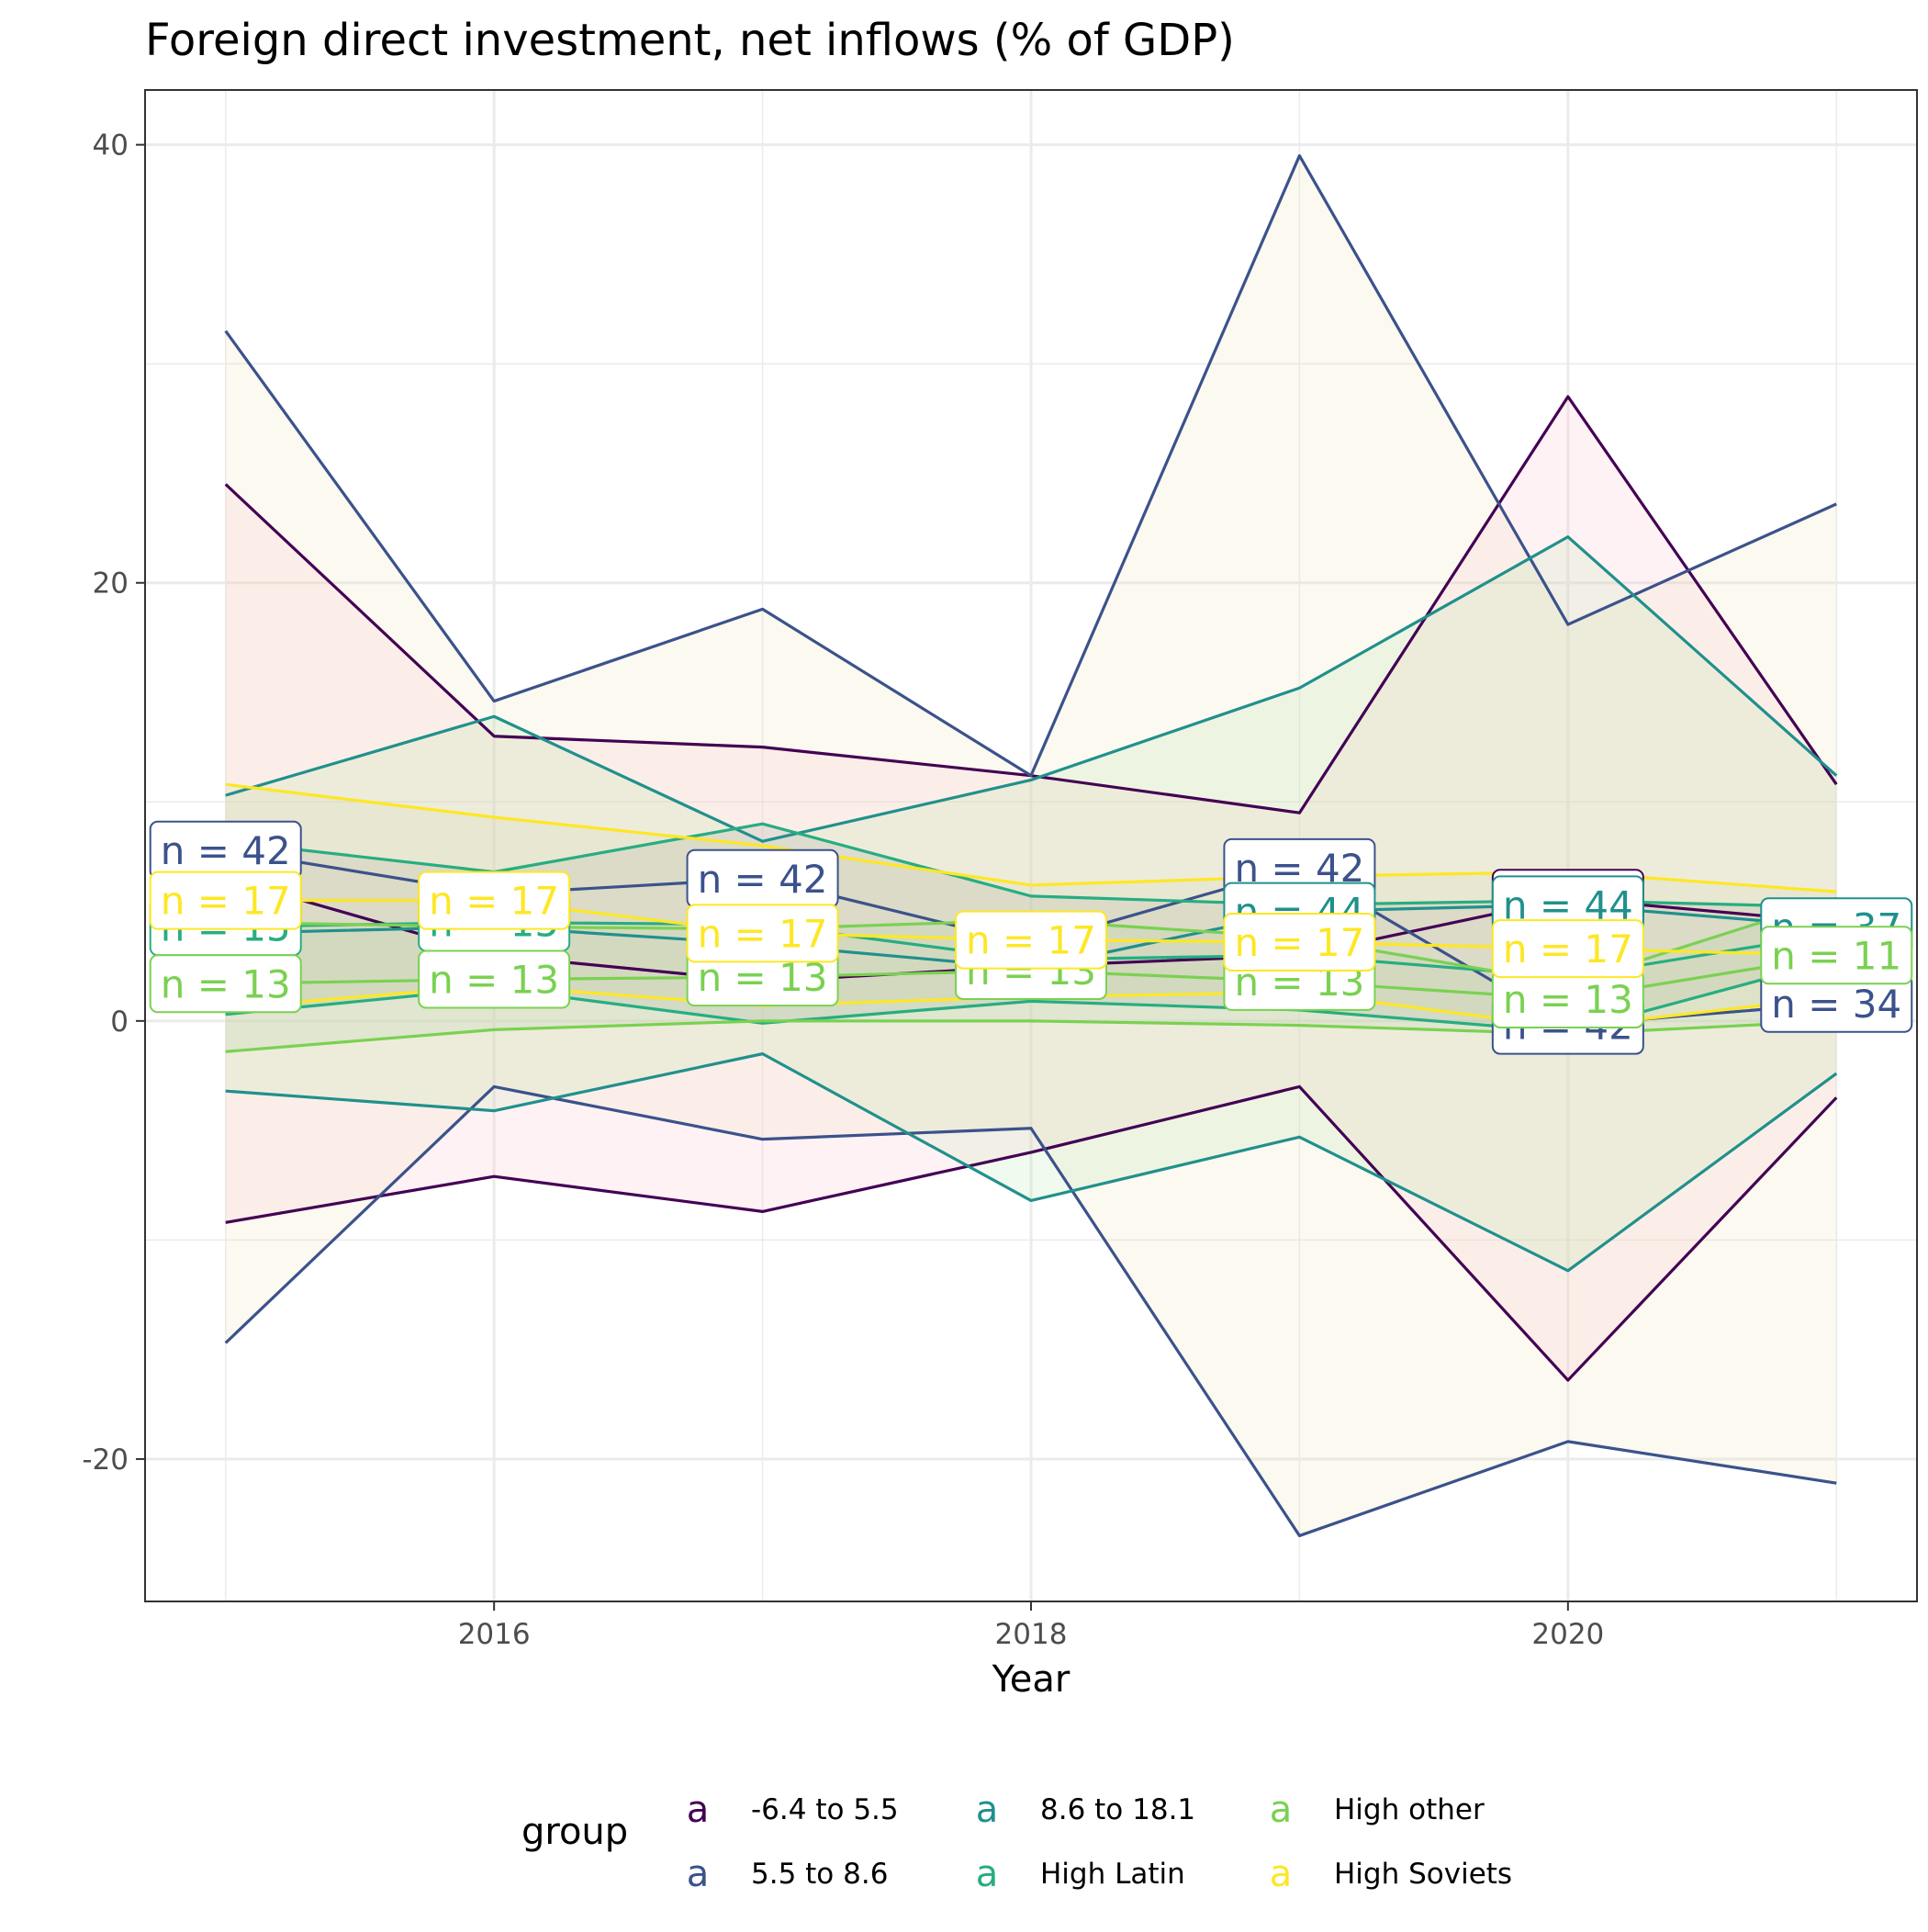 The height and width of the screenshot is (1932, 1928). I want to click on legend-item-series-4: a High other, so click(1377, 1810).